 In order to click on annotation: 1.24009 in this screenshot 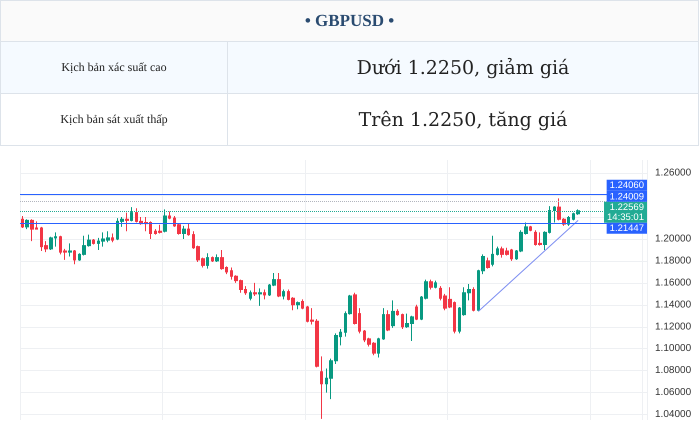, I will do `click(627, 196)`.